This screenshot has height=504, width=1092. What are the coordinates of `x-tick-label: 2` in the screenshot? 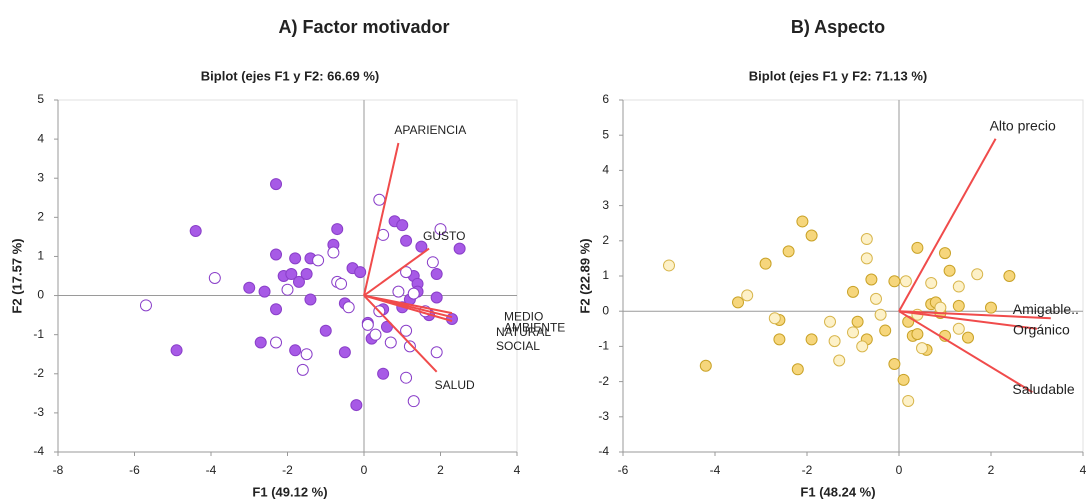 It's located at (440, 470).